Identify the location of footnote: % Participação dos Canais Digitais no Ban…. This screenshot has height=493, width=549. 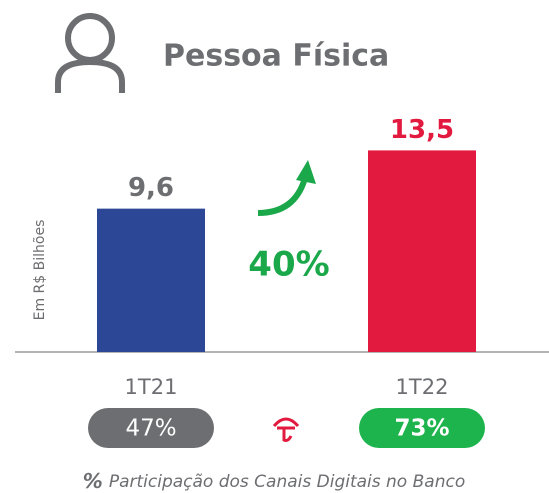
(274, 481).